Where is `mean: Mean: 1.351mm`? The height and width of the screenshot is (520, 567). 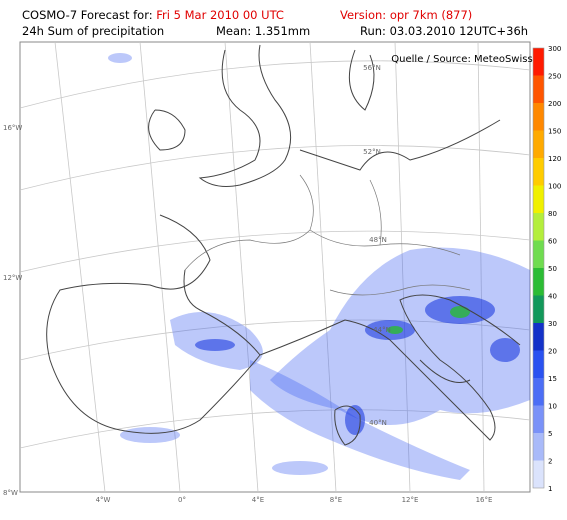
mean: Mean: 1.351mm is located at coordinates (263, 31).